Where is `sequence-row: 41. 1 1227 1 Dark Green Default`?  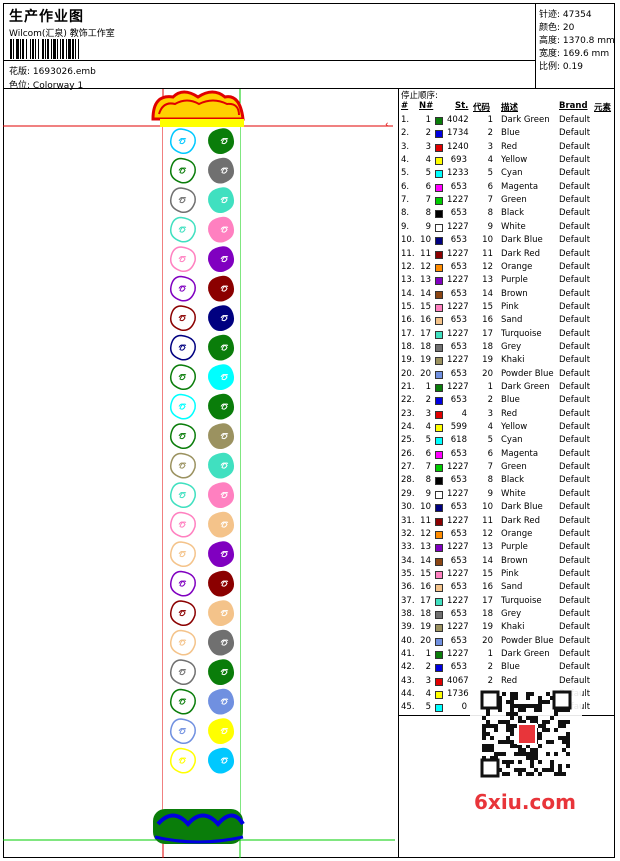
sequence-row: 41. 1 1227 1 Dark Green Default is located at coordinates (507, 655).